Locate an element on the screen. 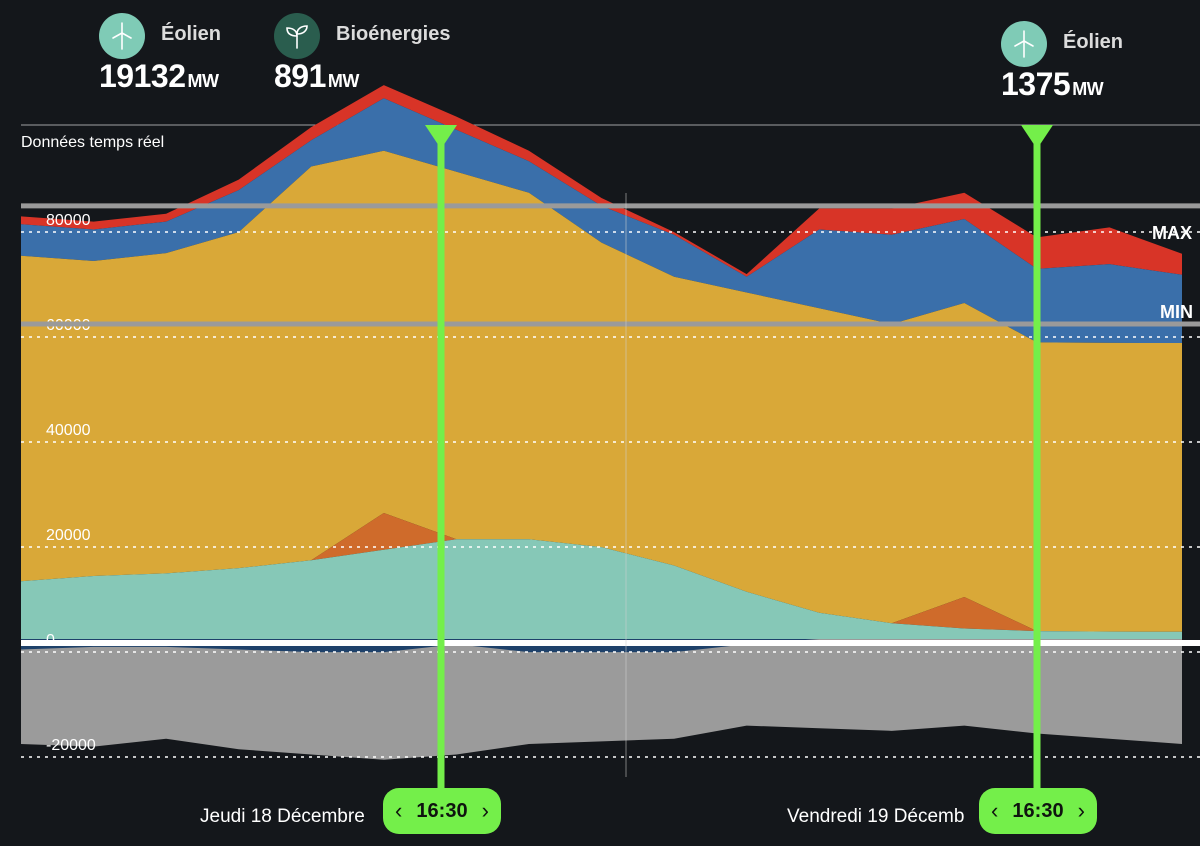  stat-value: 891 MW is located at coordinates (316, 76).